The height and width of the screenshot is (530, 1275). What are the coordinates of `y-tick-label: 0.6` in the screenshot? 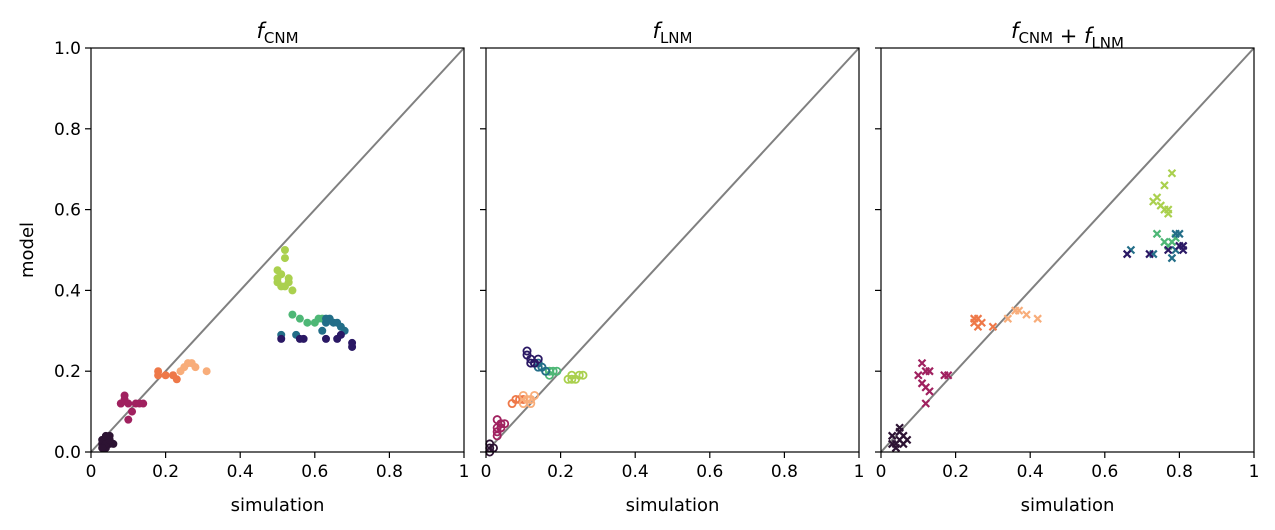 It's located at (67, 211).